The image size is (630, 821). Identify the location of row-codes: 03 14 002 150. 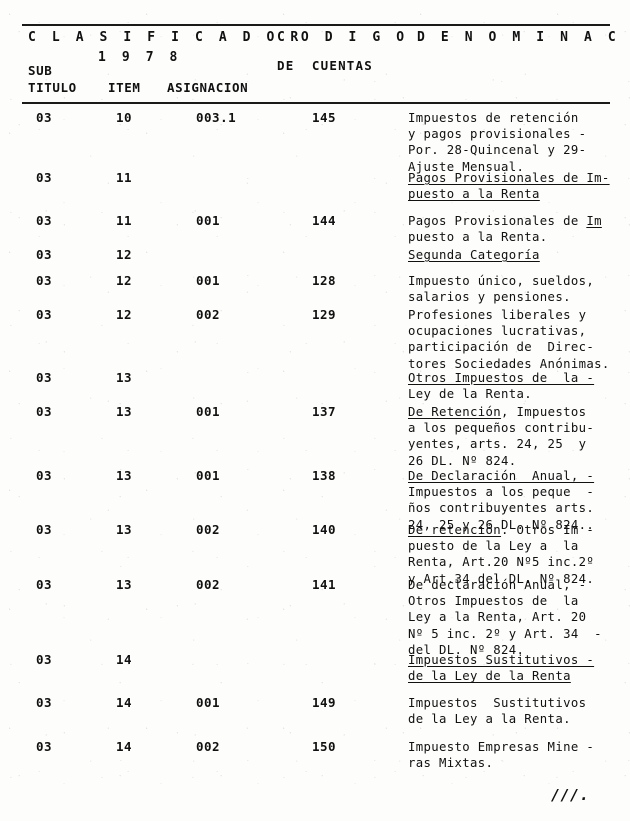
(200, 747).